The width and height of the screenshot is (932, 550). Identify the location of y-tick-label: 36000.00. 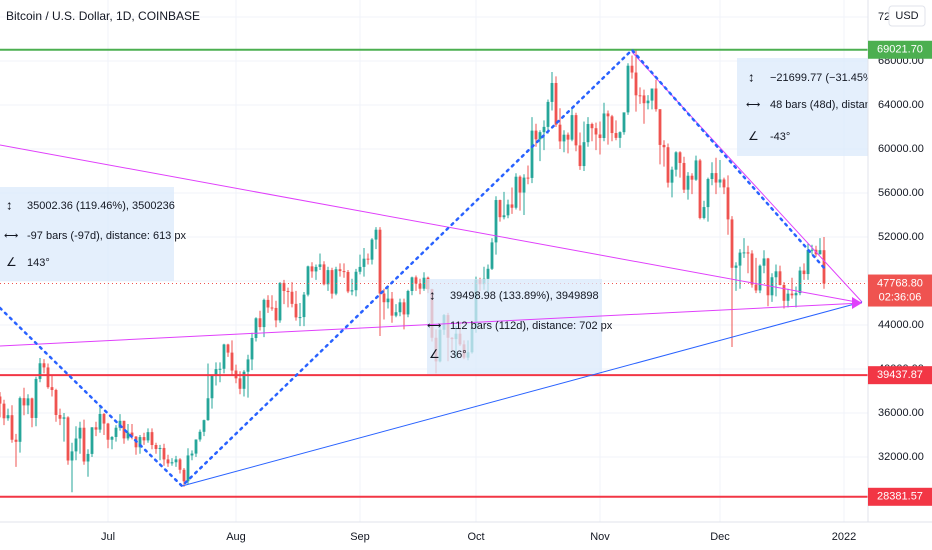
(901, 413).